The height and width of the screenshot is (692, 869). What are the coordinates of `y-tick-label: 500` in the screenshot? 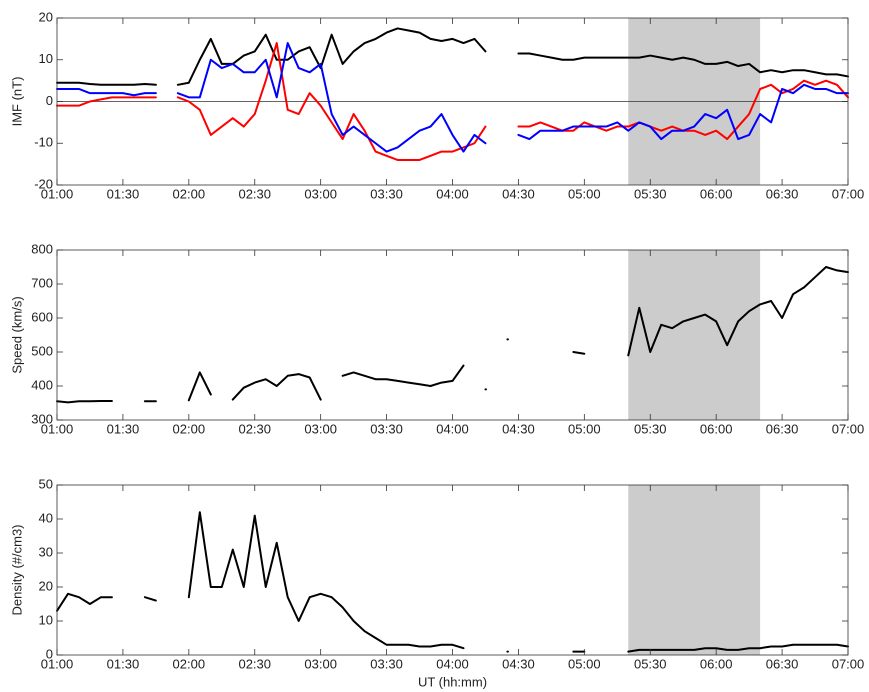 It's located at (42, 350).